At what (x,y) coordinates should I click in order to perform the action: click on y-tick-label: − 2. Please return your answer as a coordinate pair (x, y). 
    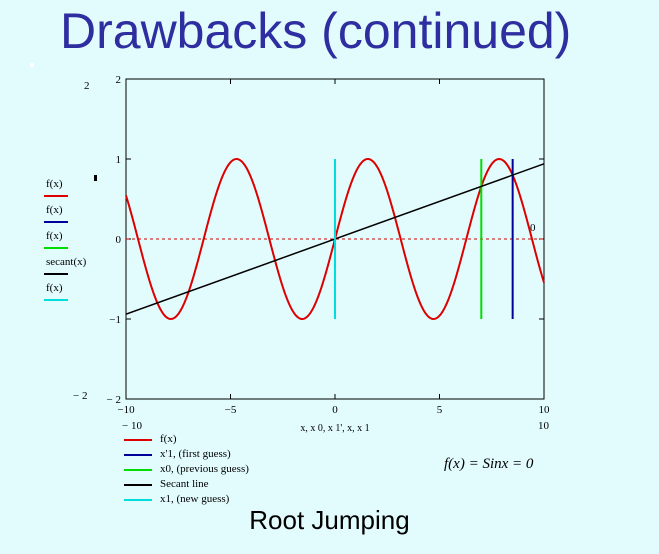
    Looking at the image, I should click on (114, 400).